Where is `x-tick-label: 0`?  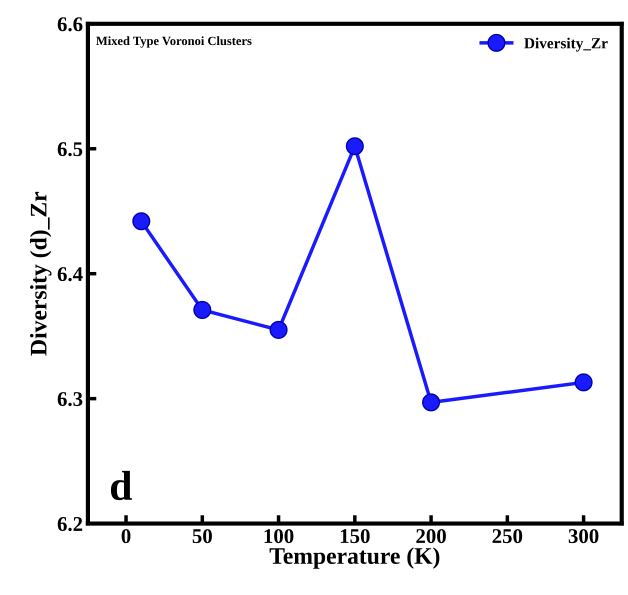 x-tick-label: 0 is located at coordinates (126, 536).